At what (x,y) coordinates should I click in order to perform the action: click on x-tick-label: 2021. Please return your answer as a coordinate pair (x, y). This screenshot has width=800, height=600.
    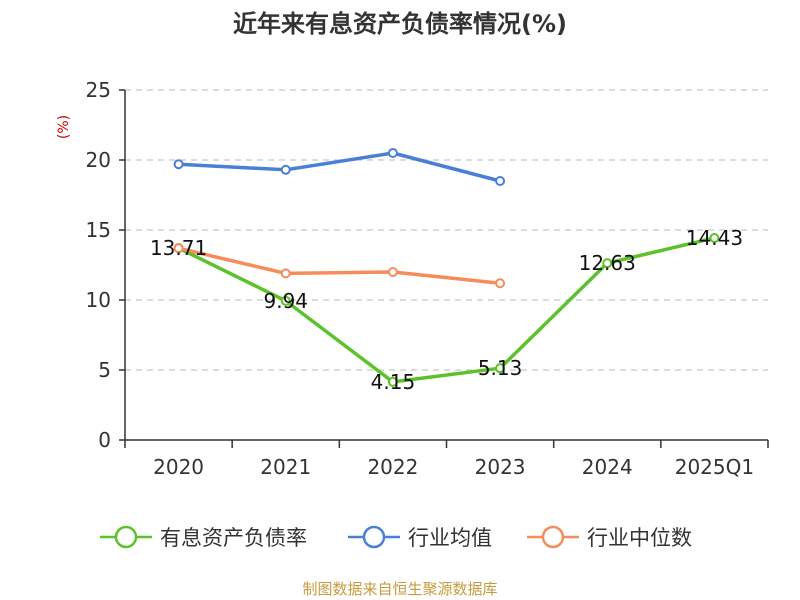
    Looking at the image, I should click on (285, 467).